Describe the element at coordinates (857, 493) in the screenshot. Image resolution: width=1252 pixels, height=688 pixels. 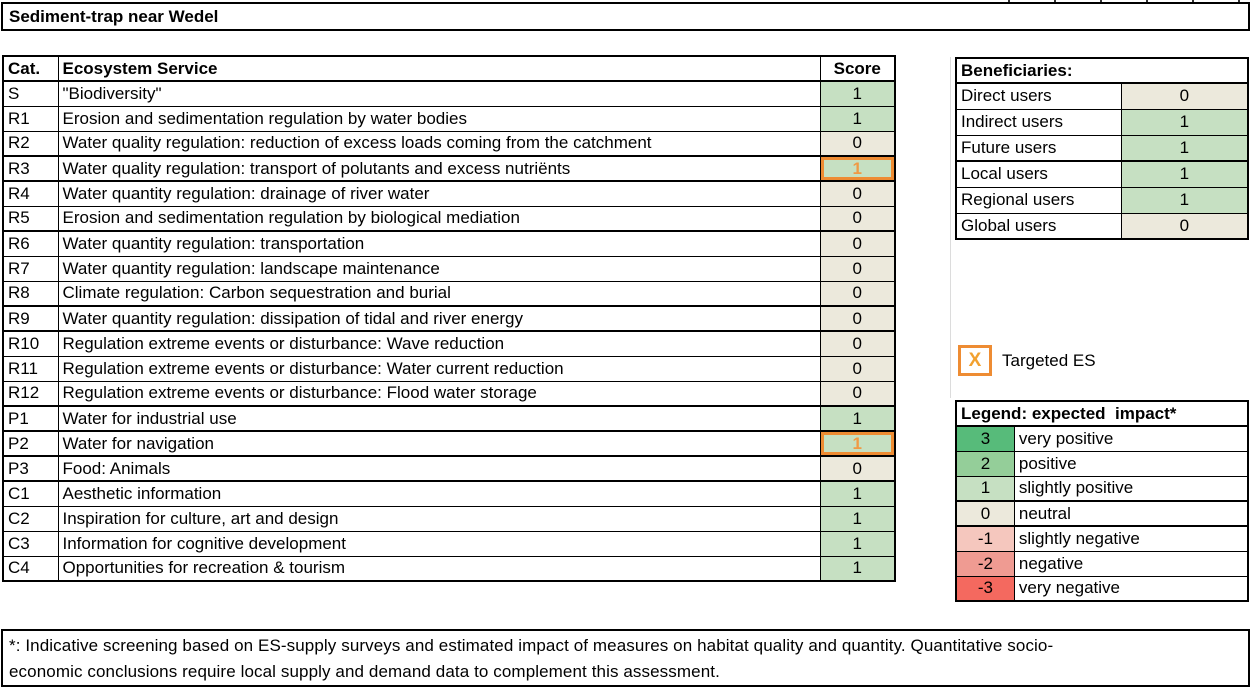
I see `score-cell-c1: 1` at that location.